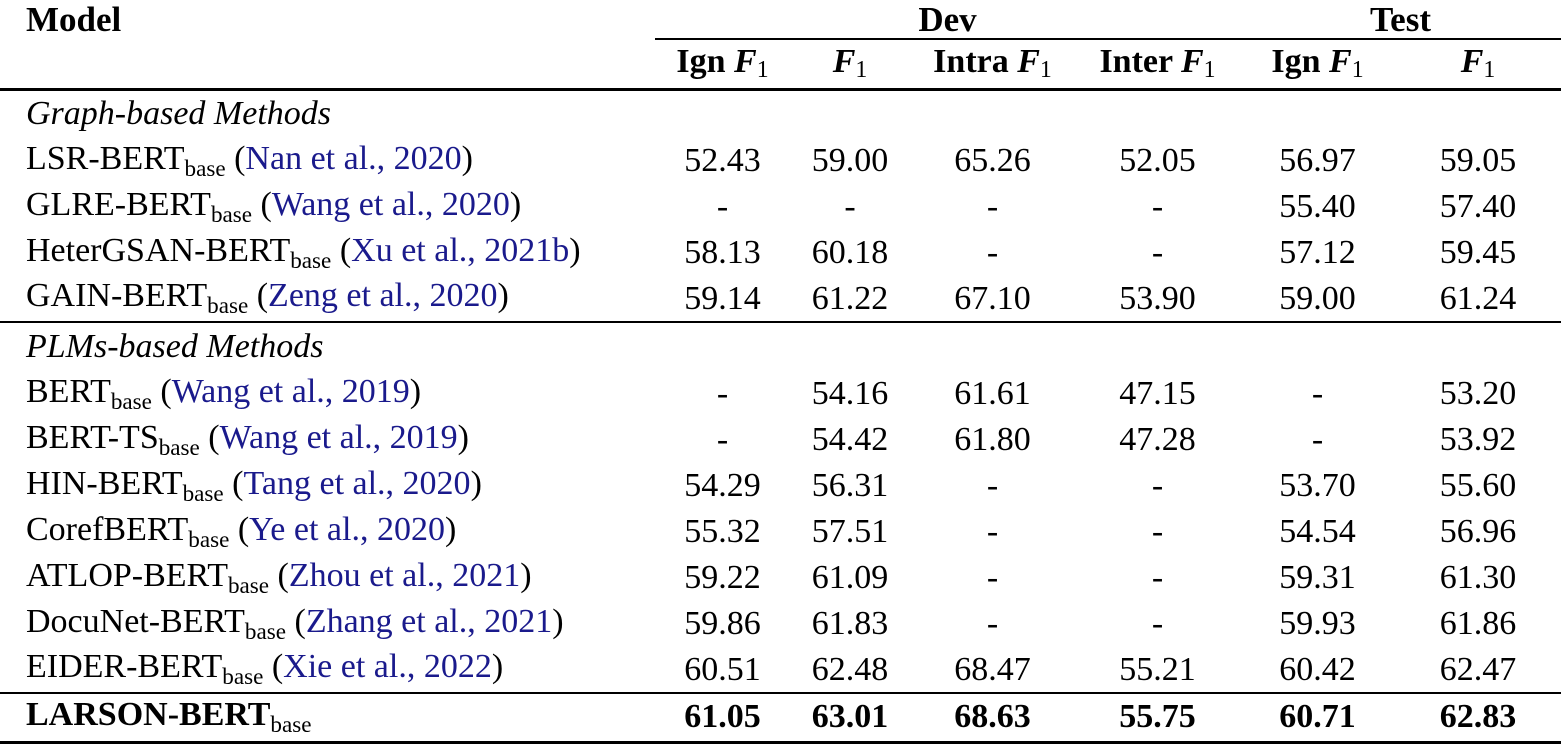  Describe the element at coordinates (347, 529) in the screenshot. I see `citation-link: Ye et al., 2020` at that location.